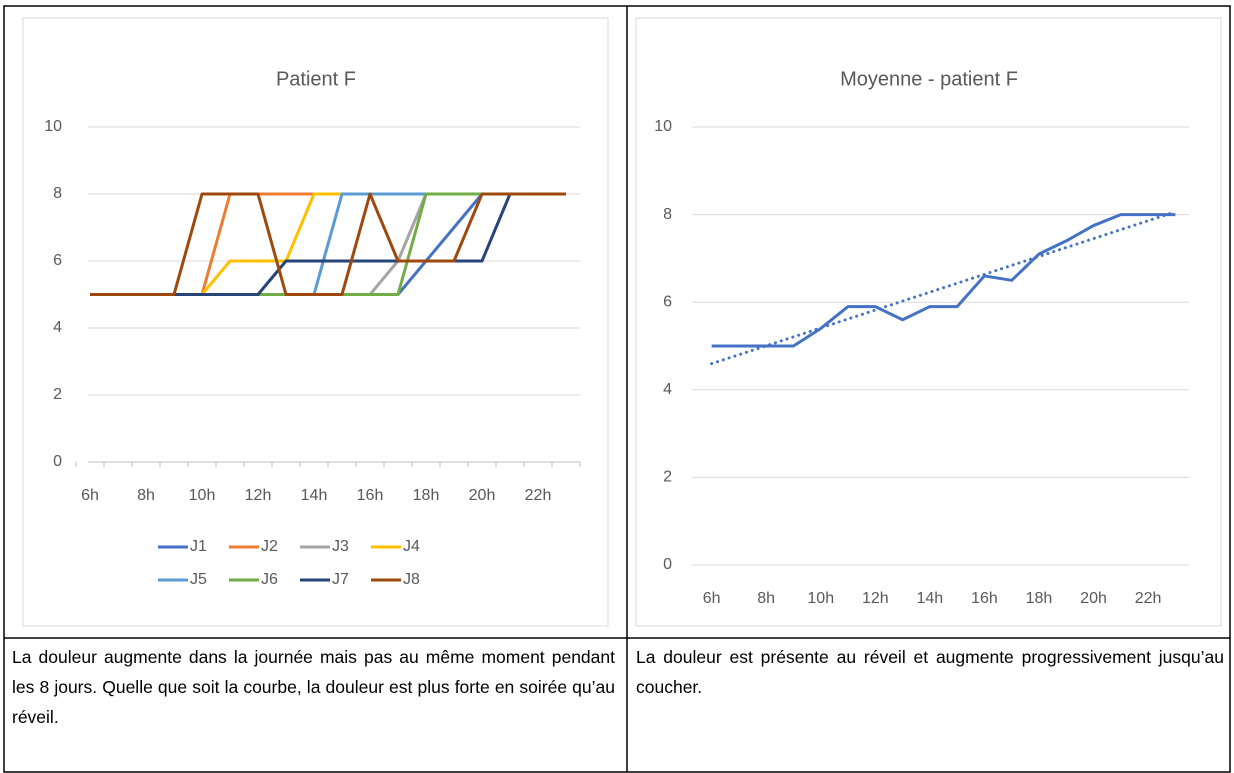 The height and width of the screenshot is (773, 1234). I want to click on legend-label: J6, so click(269, 579).